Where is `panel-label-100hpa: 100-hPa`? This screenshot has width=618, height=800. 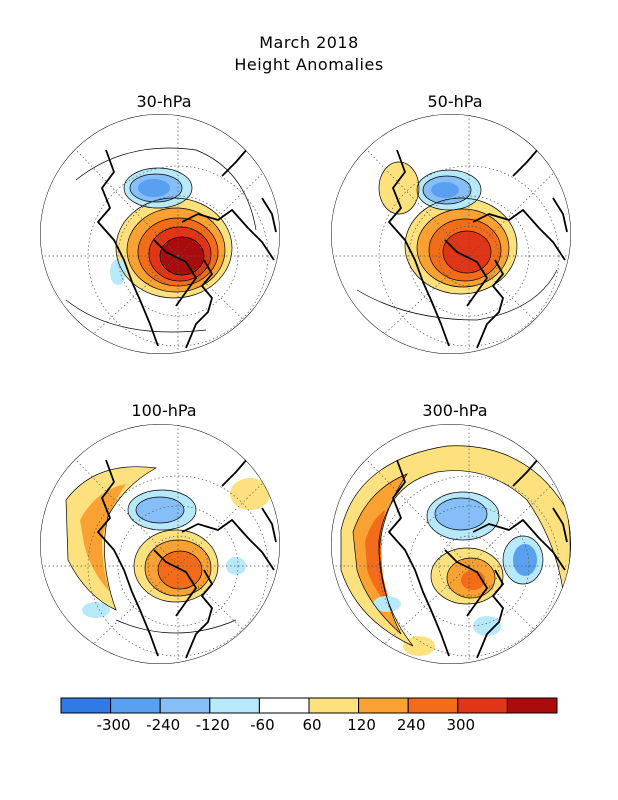
panel-label-100hpa: 100-hPa is located at coordinates (164, 410).